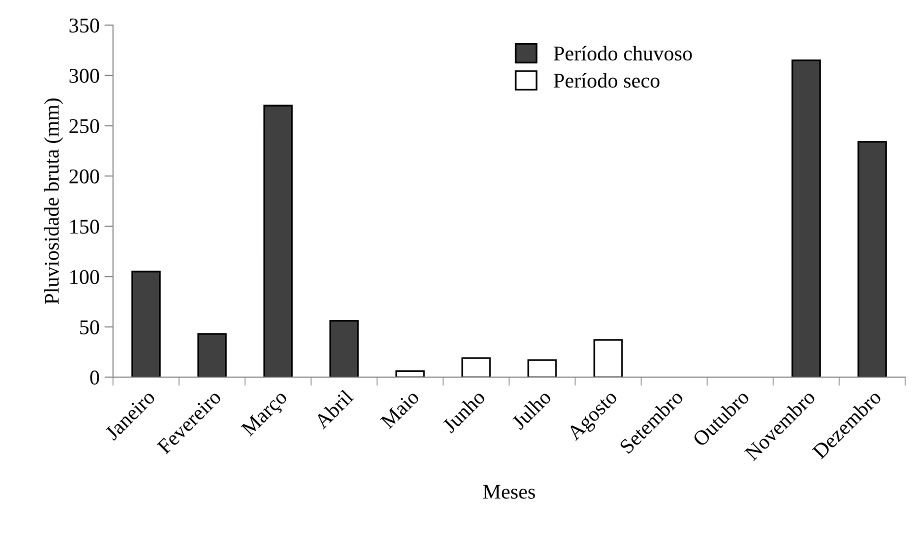  Describe the element at coordinates (85, 75) in the screenshot. I see `y-tick-label: 300` at that location.